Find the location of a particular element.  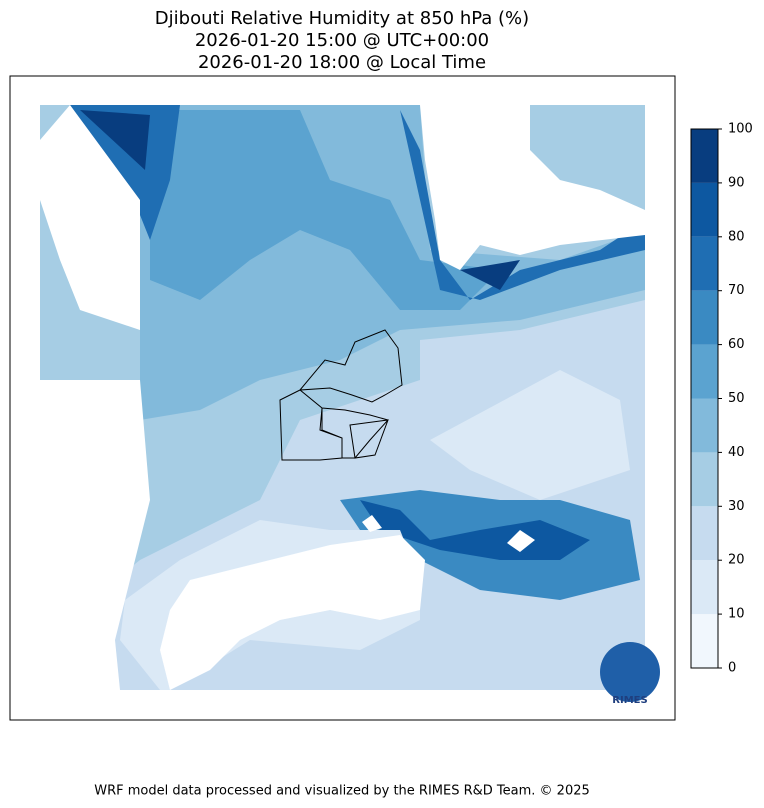

title-line: 2026-01-20 18:00 @ Local Time is located at coordinates (342, 62).